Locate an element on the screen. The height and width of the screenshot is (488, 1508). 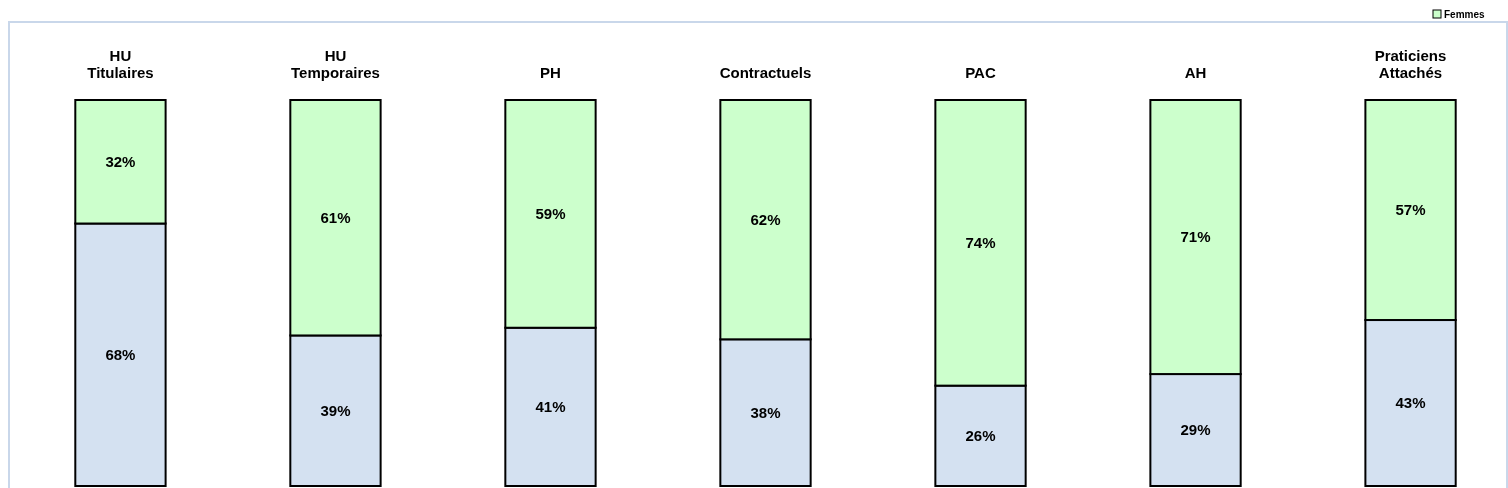
legend-label: Femmes is located at coordinates (1465, 14).